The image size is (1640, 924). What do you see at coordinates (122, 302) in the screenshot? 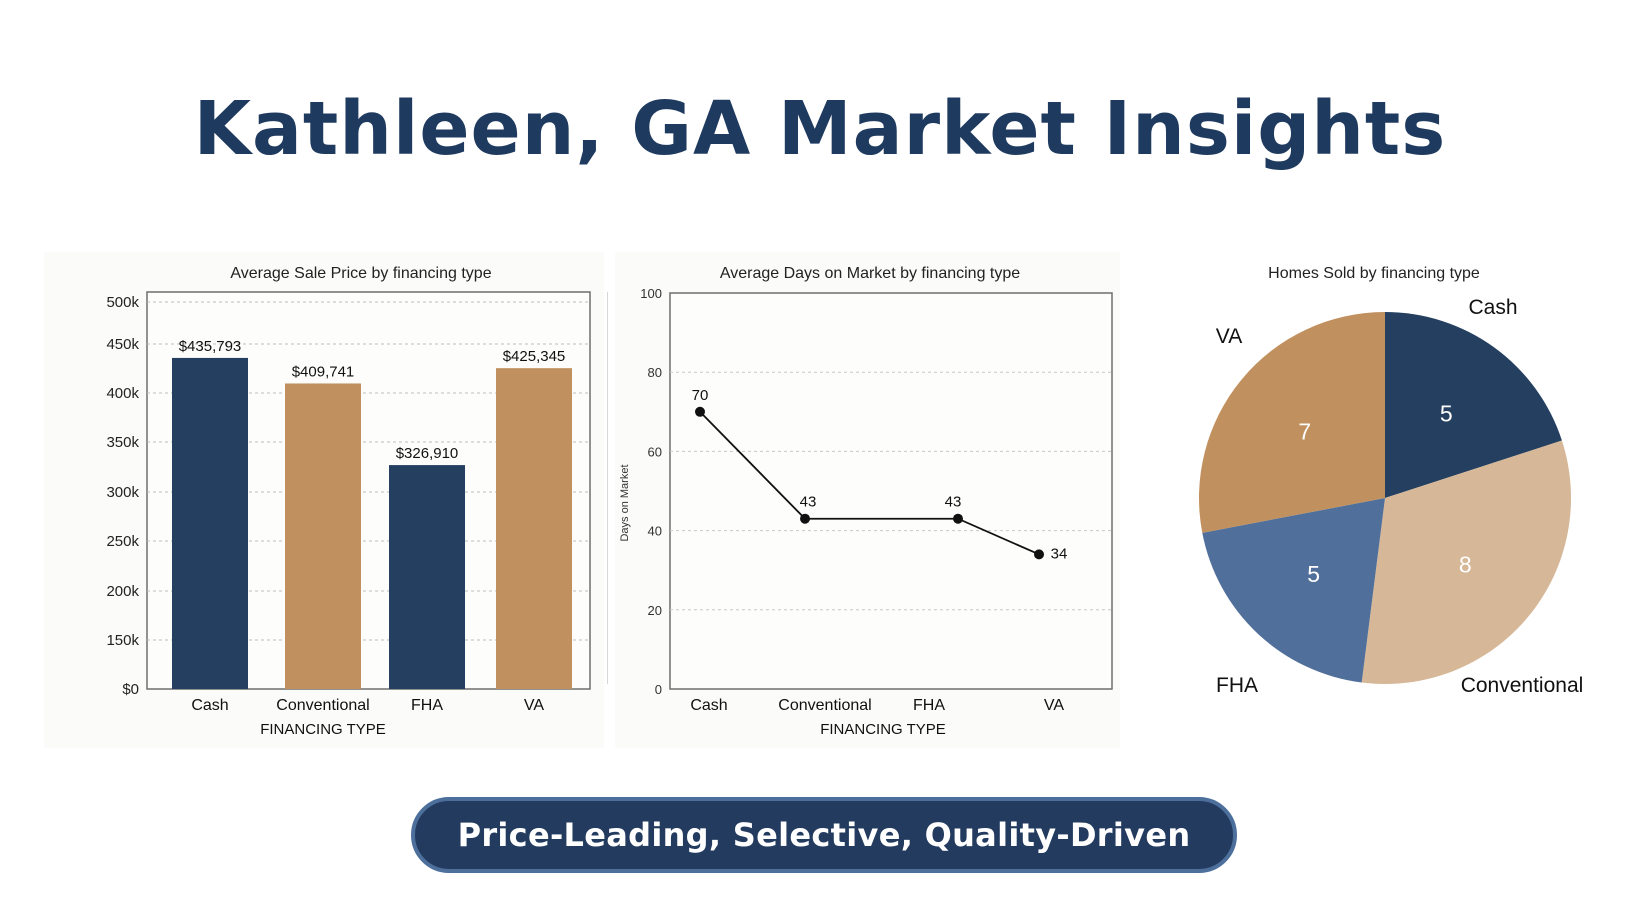
I see `bar-chart-y-tick-label: 500k` at bounding box center [122, 302].